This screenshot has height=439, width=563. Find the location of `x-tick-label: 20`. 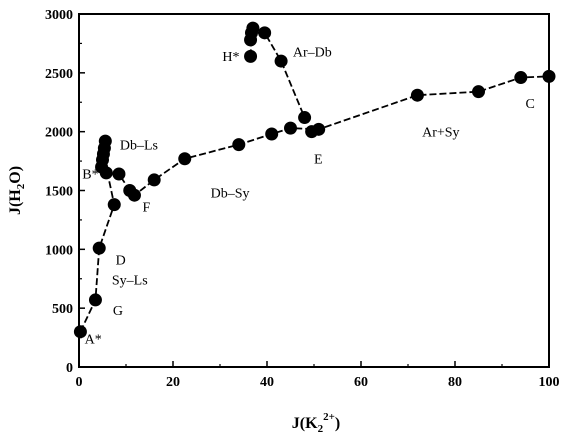

x-tick-label: 20 is located at coordinates (173, 382).